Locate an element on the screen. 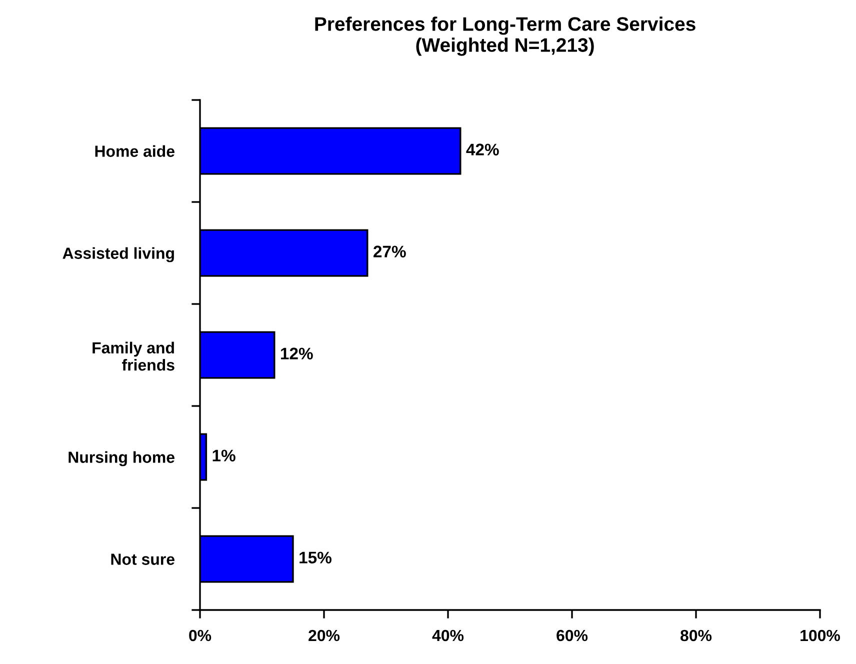  y-tick-label: Assisted living is located at coordinates (118, 254).